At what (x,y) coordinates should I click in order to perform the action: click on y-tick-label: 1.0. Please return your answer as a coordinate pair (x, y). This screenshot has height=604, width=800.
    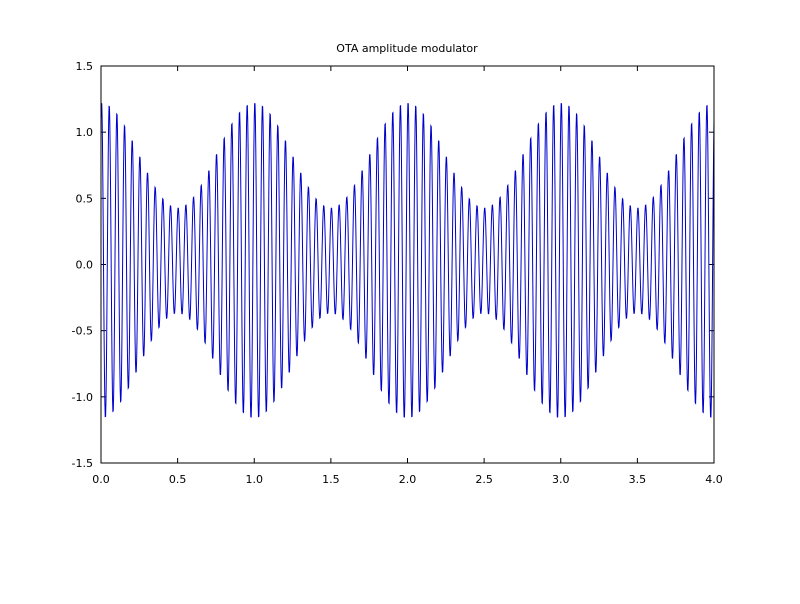
    Looking at the image, I should click on (85, 132).